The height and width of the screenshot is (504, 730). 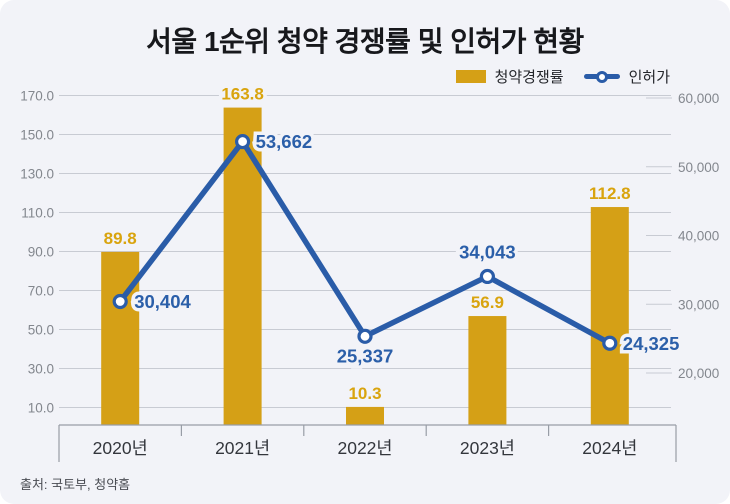 What do you see at coordinates (75, 484) in the screenshot?
I see `source-note: 출처: 국토부, 청약홈` at bounding box center [75, 484].